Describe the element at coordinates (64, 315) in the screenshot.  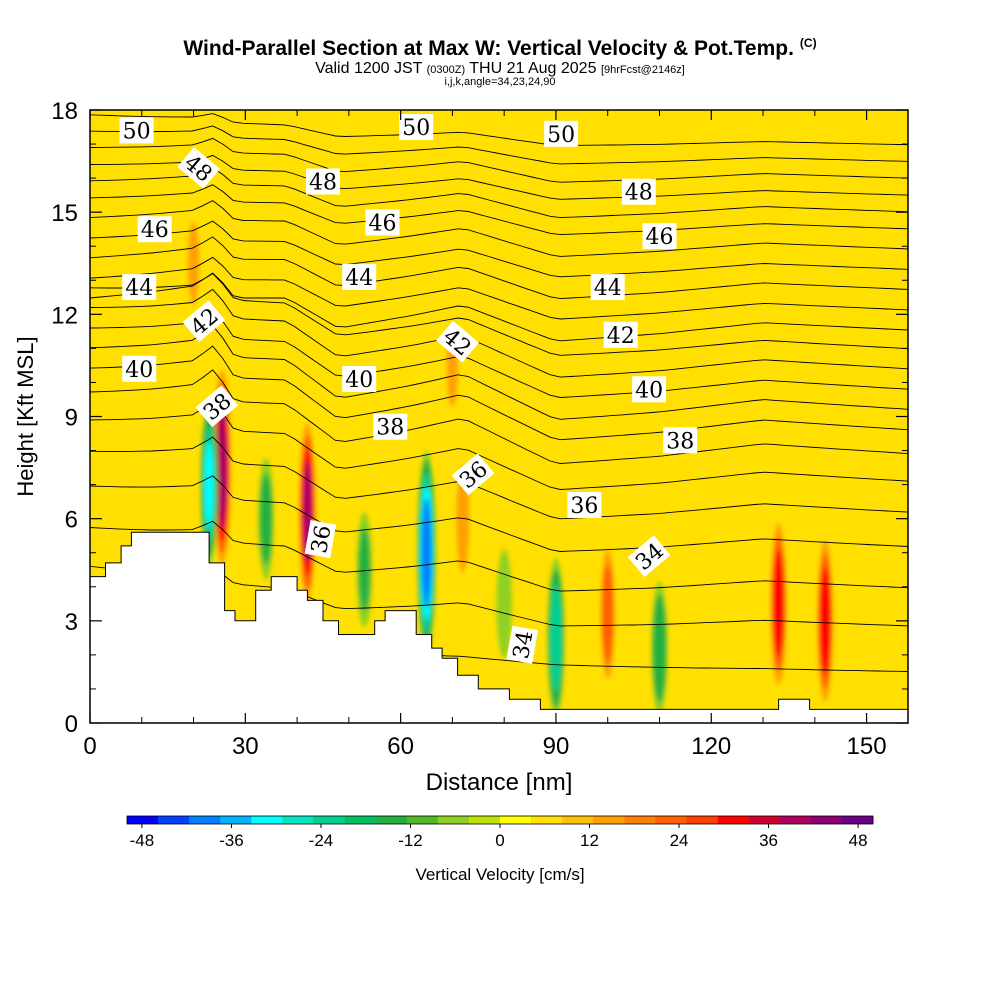
I see `y-tick-label: 12` at that location.